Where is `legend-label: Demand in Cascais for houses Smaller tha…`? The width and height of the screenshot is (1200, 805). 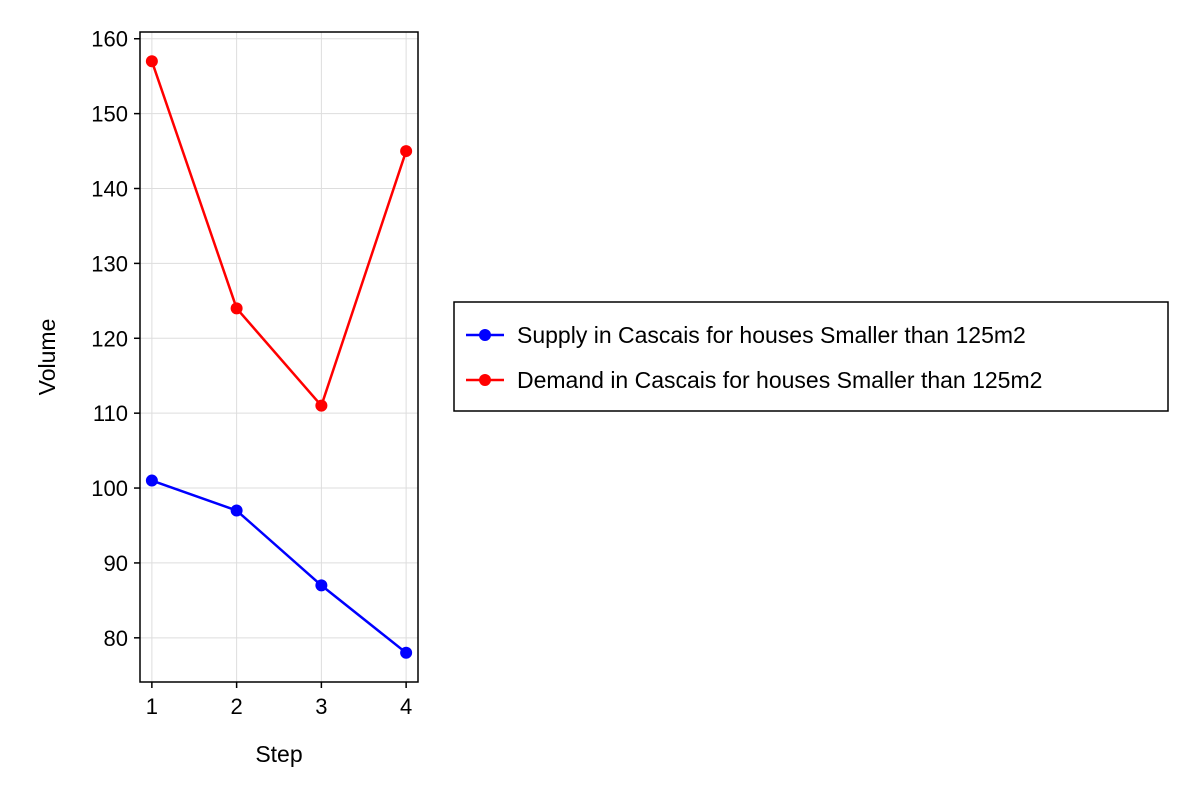
legend-label: Demand in Cascais for houses Smaller tha… is located at coordinates (779, 380).